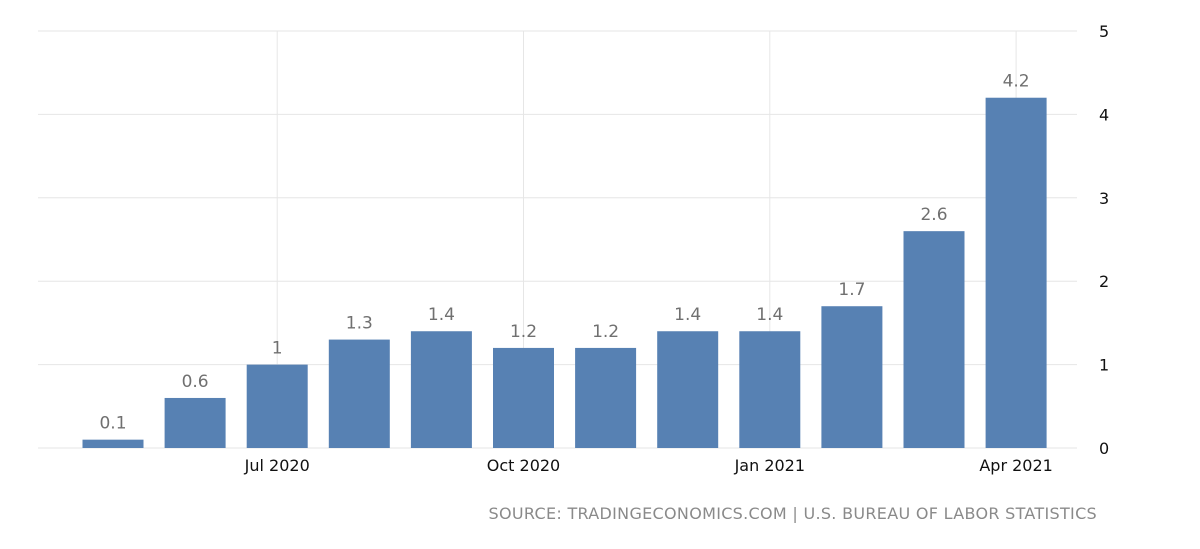  What do you see at coordinates (851, 290) in the screenshot?
I see `data-label: 1.7` at bounding box center [851, 290].